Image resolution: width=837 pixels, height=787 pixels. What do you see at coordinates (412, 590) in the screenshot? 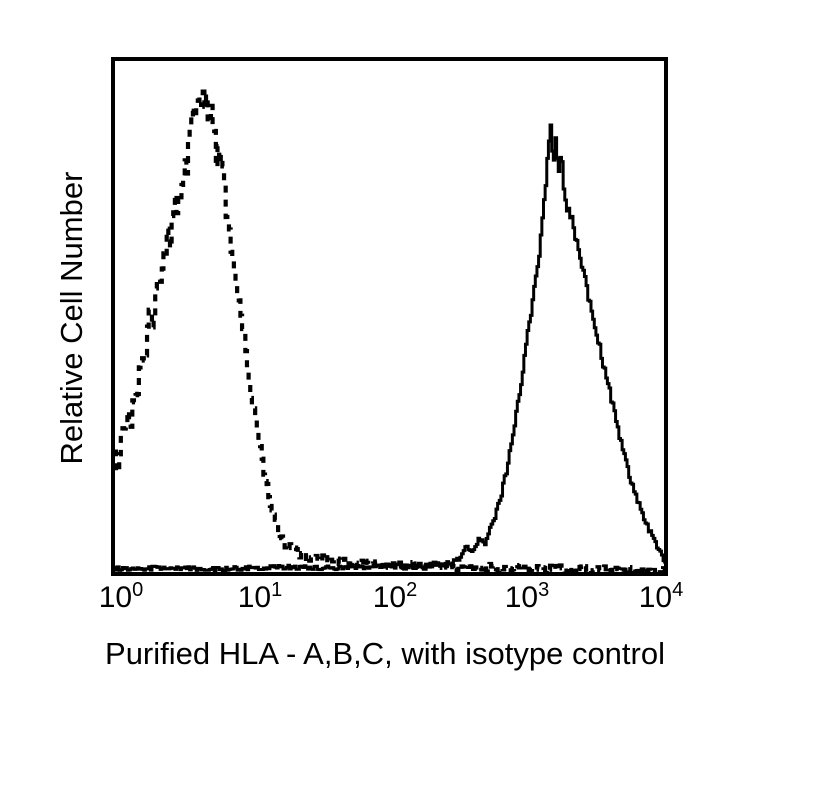
I see `tick-exponent: 2` at bounding box center [412, 590].